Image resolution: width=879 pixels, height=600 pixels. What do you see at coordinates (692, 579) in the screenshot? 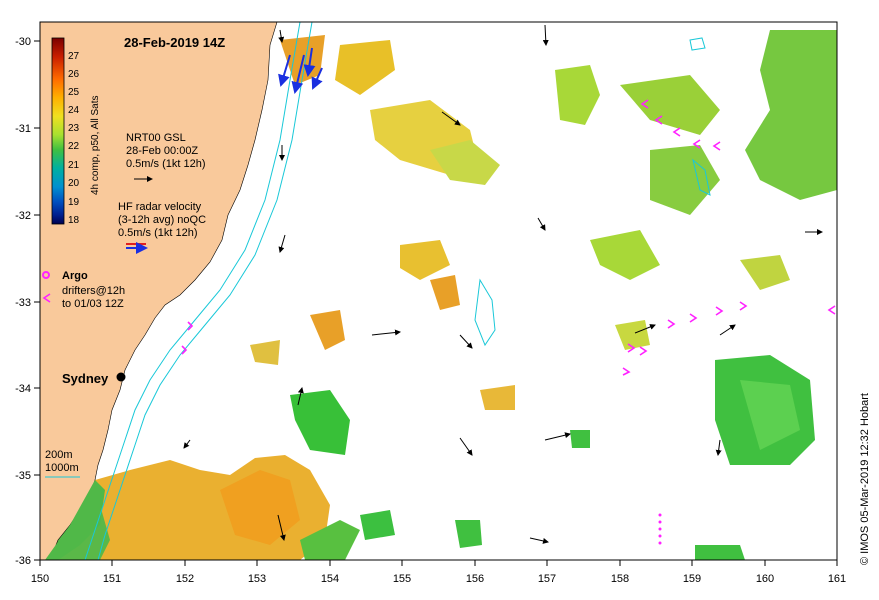
I see `x-tick-label: 159` at bounding box center [692, 579].